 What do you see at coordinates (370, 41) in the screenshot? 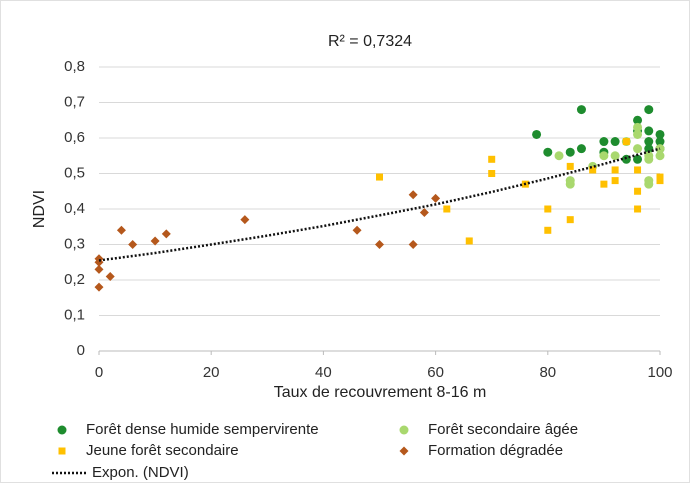
I see `chart-title: R² = 0,7324` at bounding box center [370, 41].